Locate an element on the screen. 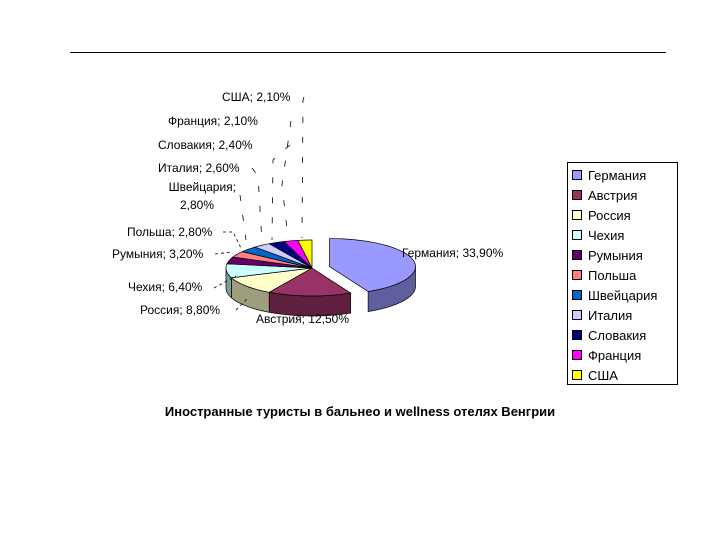  legend-item: Россия is located at coordinates (601, 215).